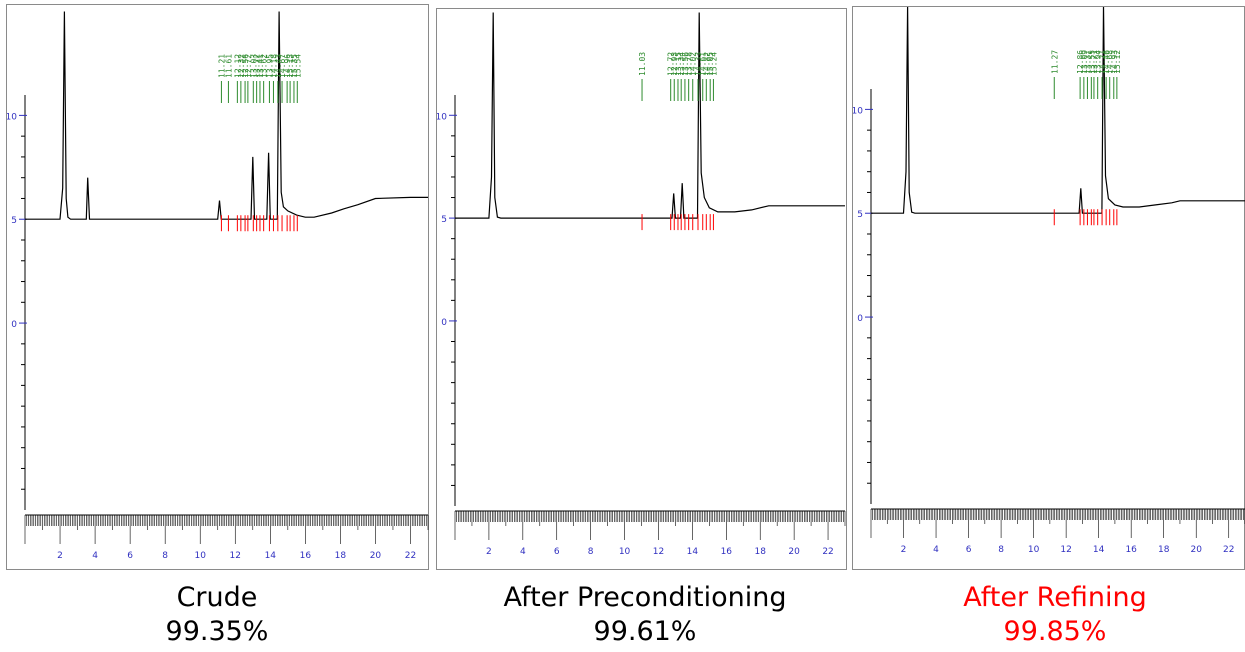 The image size is (1245, 652). I want to click on peak-retention-label: 12.56, so click(245, 66).